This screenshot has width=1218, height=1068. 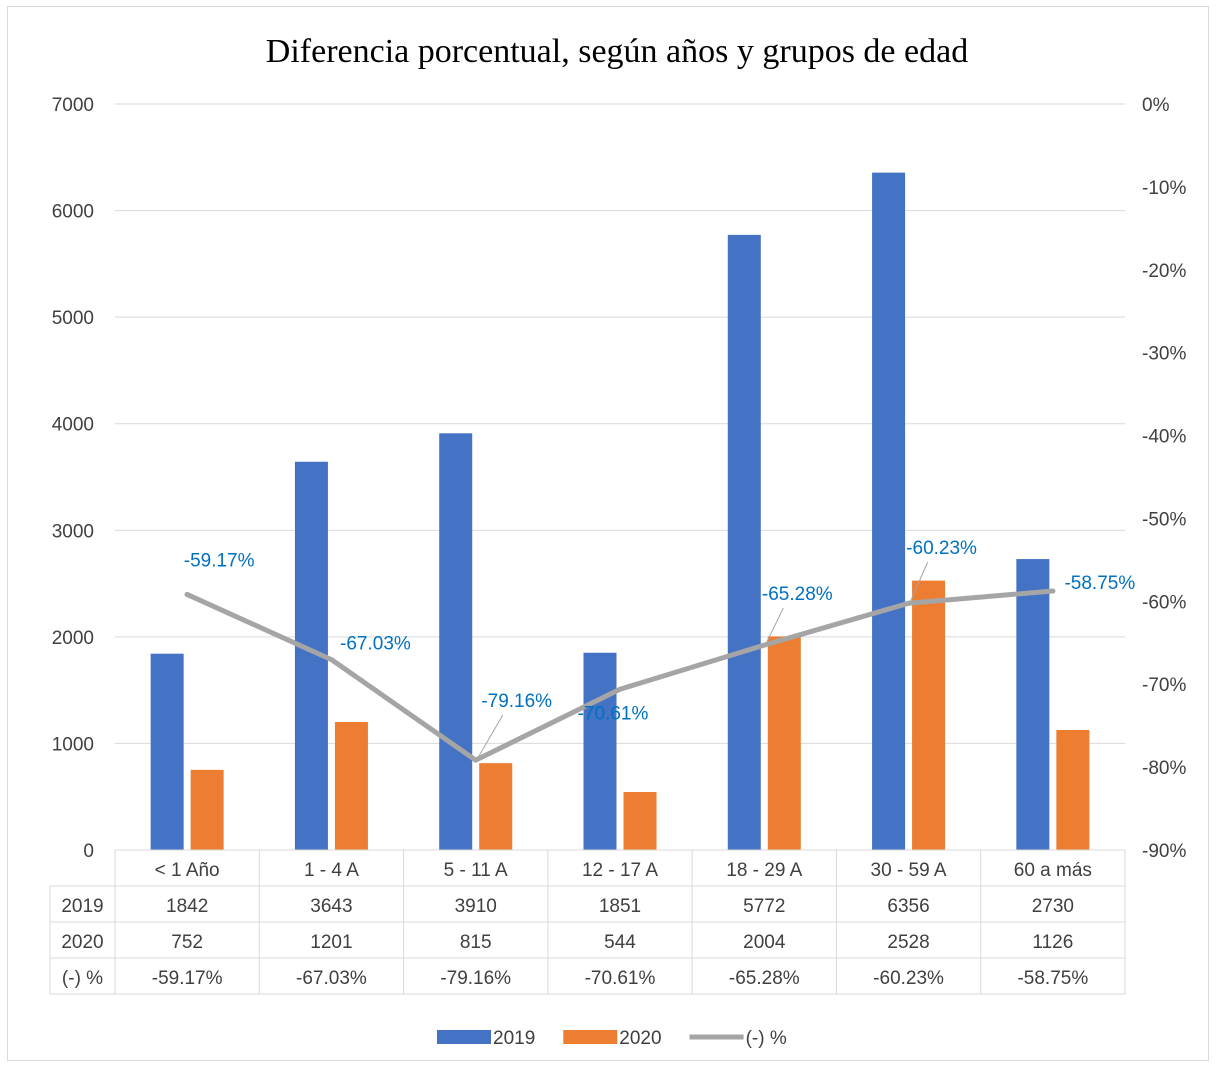 What do you see at coordinates (331, 906) in the screenshot?
I see `table-cell: 3643` at bounding box center [331, 906].